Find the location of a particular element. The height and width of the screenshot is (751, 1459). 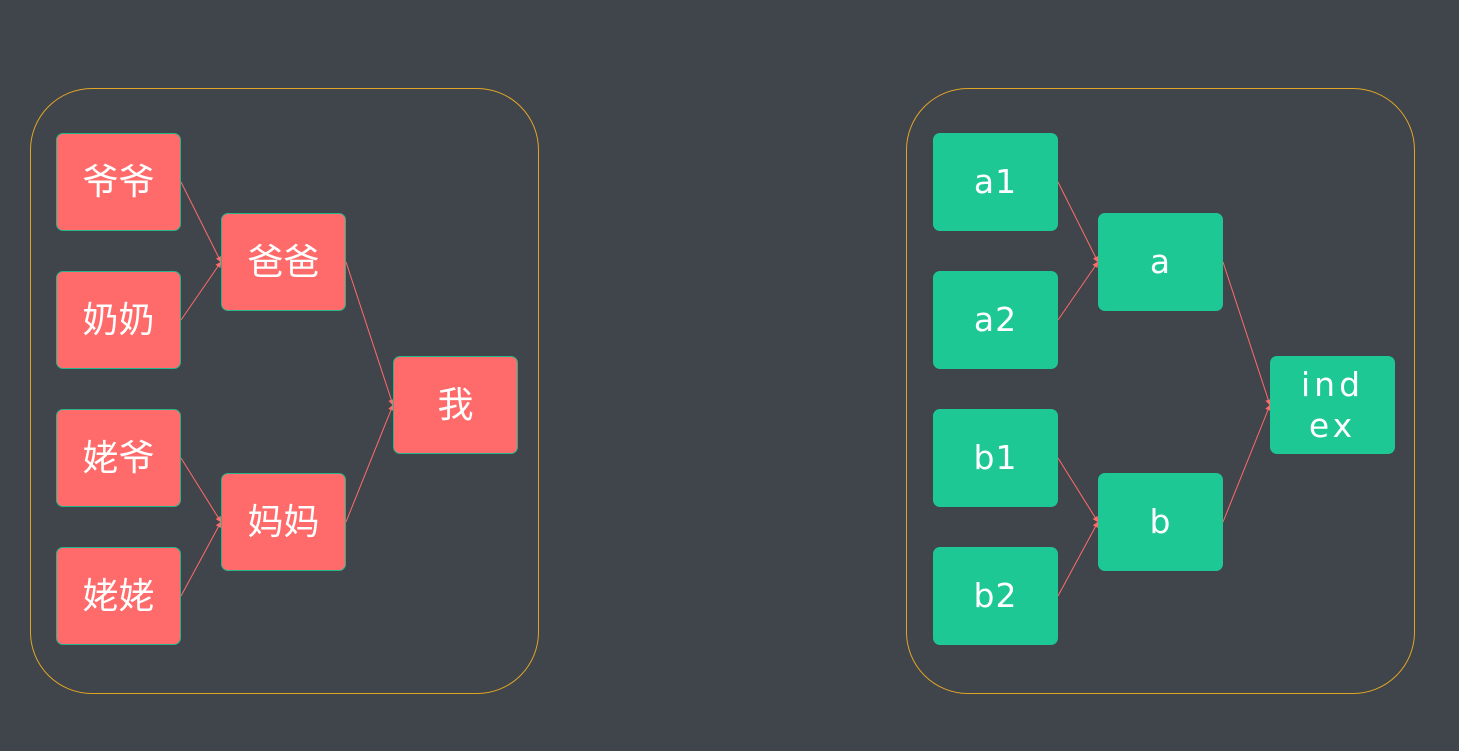

node-maternal-grandma: 姥姥 is located at coordinates (118, 596).